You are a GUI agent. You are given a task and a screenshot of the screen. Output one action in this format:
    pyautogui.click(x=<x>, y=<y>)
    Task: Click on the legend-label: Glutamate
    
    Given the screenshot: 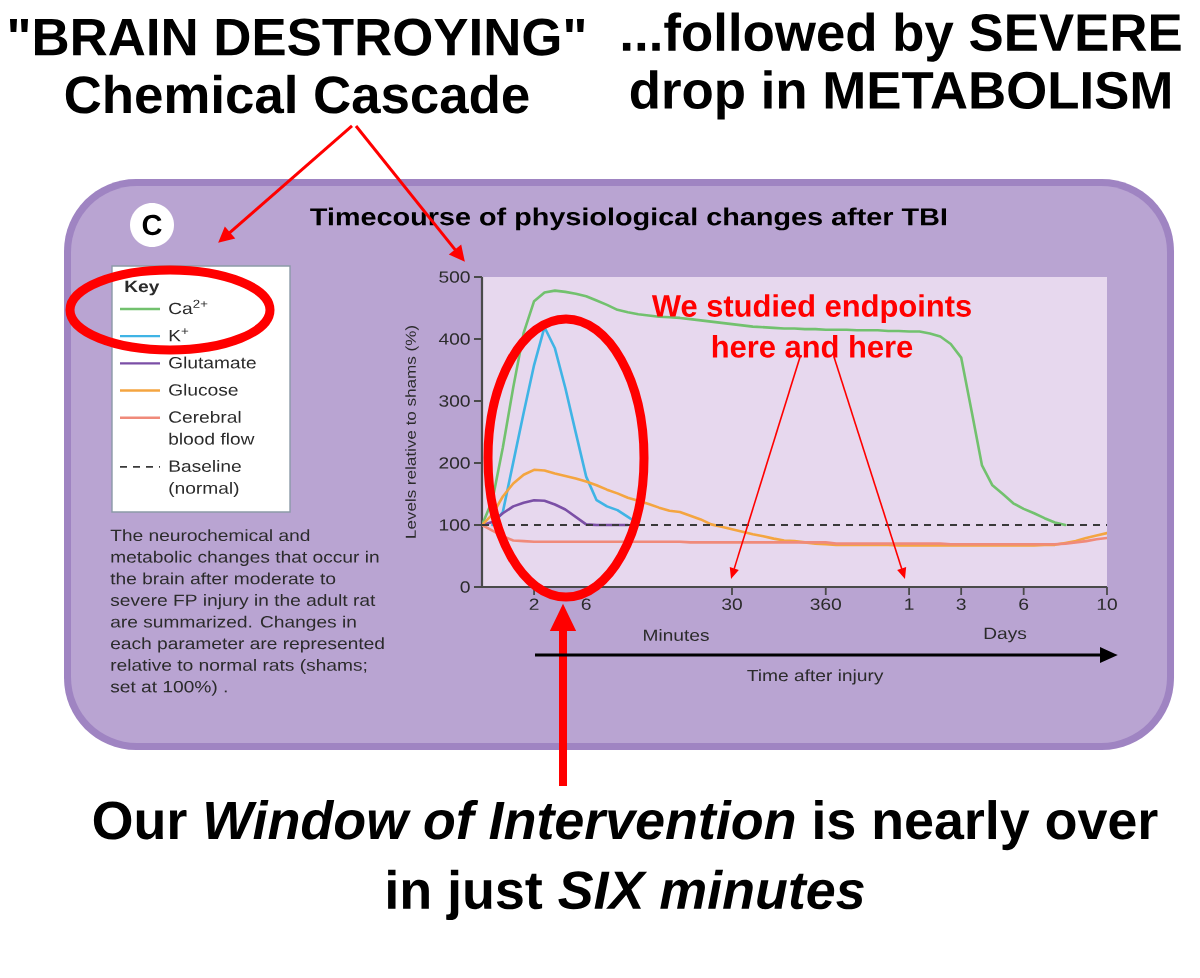 What is the action you would take?
    pyautogui.click(x=212, y=362)
    